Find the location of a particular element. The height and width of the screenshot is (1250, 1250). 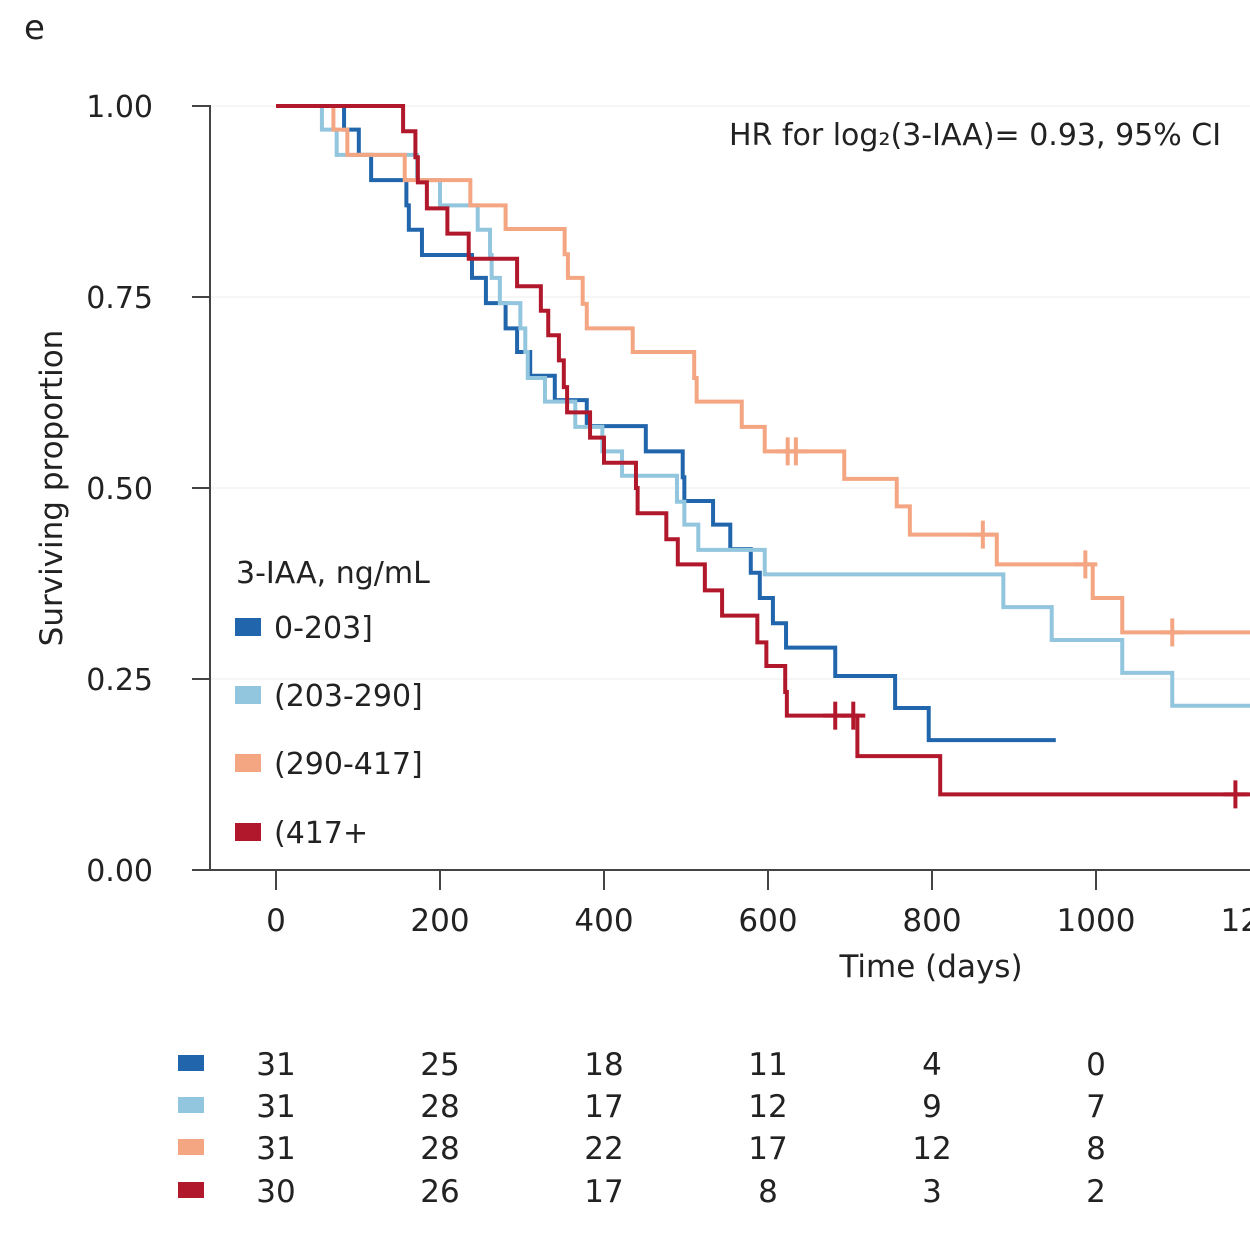

x-tick-label: 400 is located at coordinates (603, 921).